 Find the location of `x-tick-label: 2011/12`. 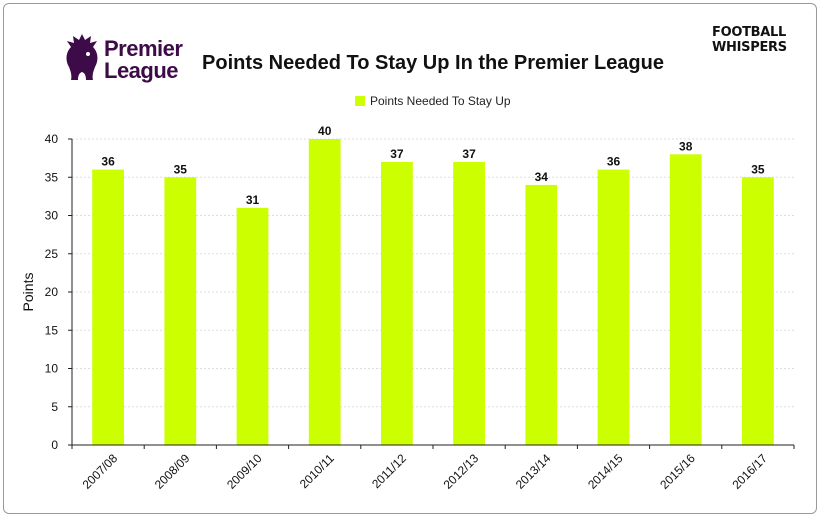

x-tick-label: 2011/12 is located at coordinates (389, 471).